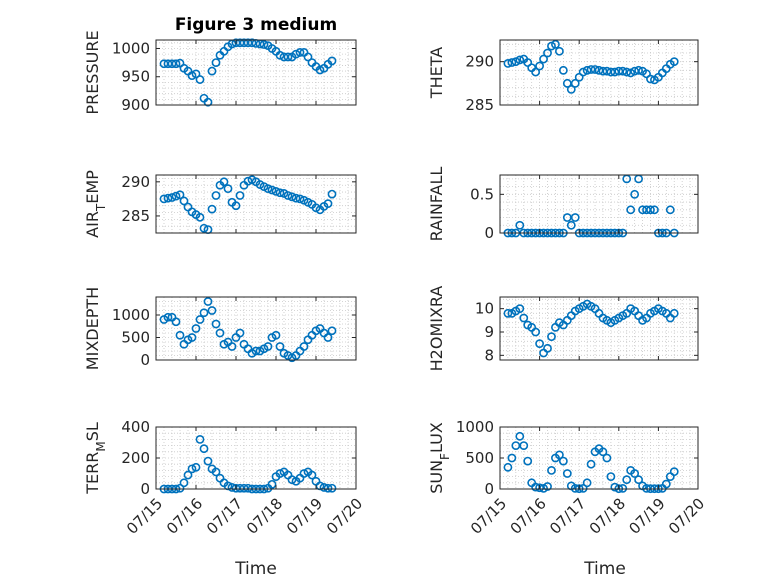 This screenshot has width=778, height=583. Describe the element at coordinates (563, 76) in the screenshot. I see `panel-theta: 285 290 THETA` at that location.